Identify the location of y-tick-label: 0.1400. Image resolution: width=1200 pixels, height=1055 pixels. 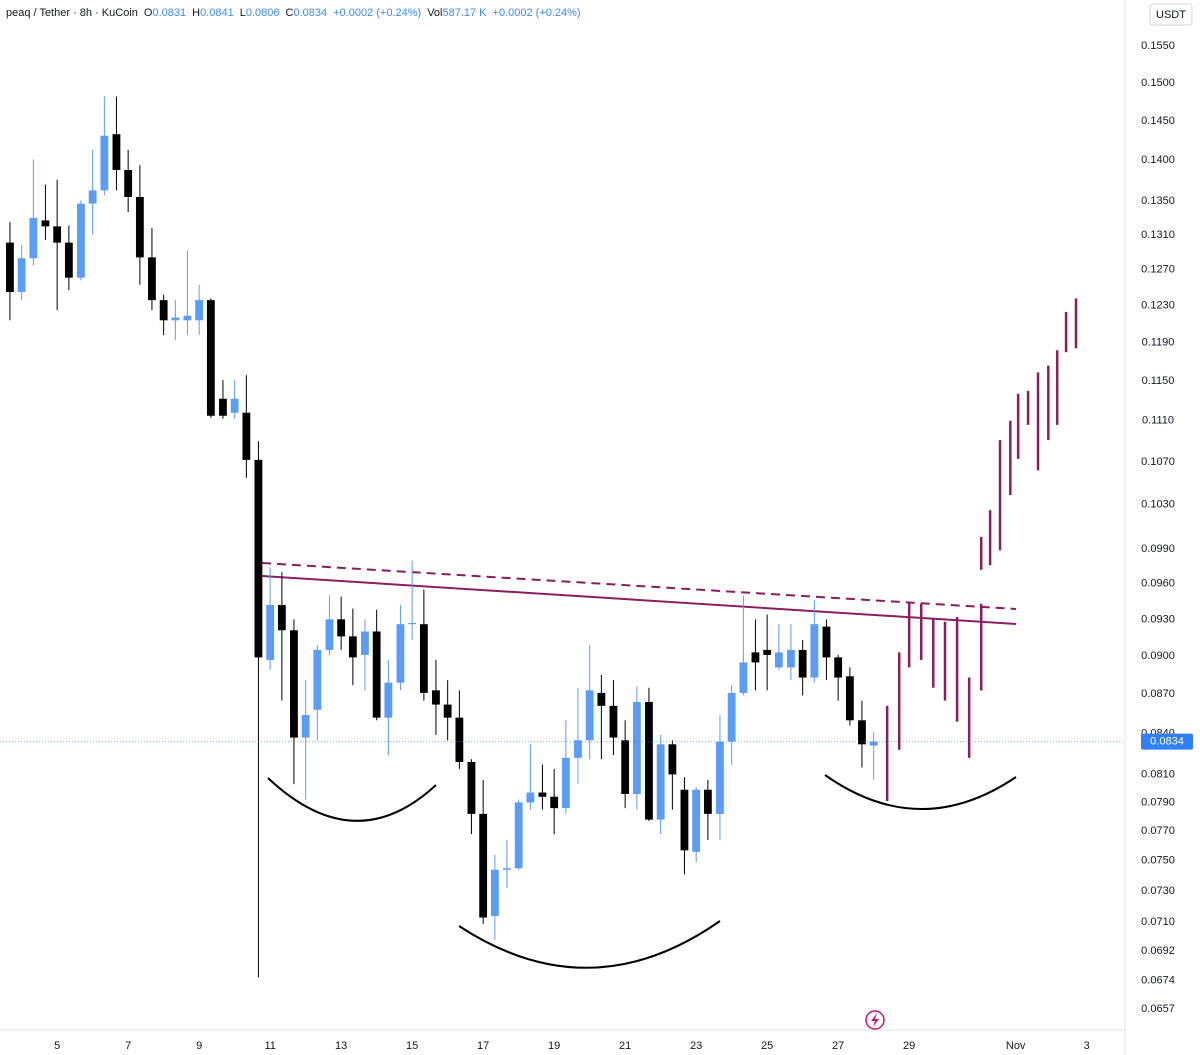
(1158, 160).